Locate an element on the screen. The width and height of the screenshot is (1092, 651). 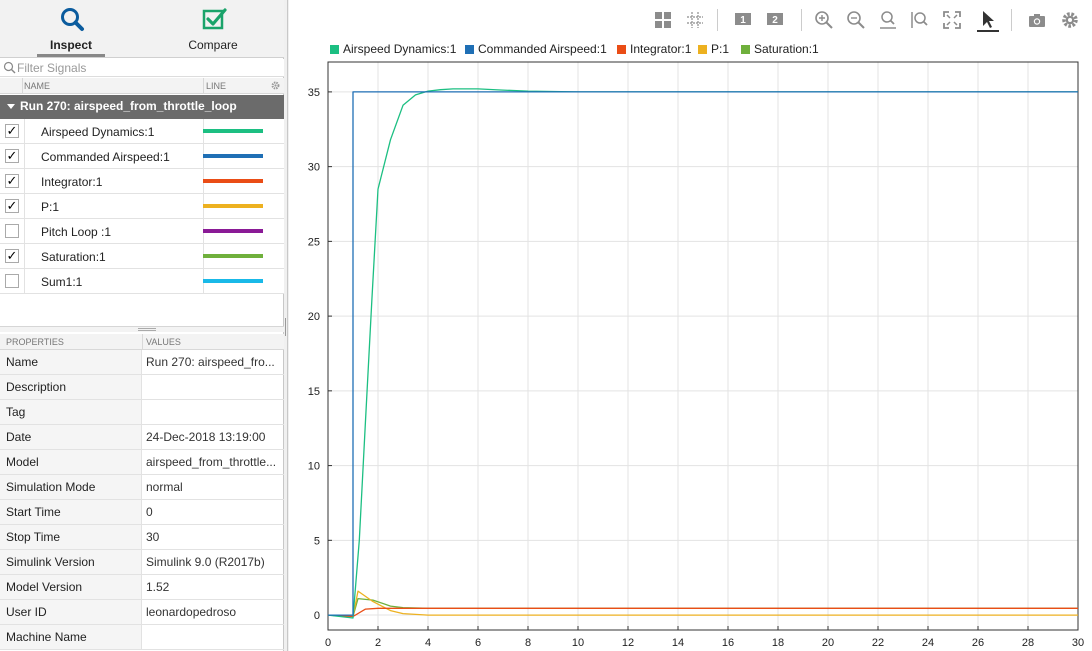
zoom-x-button is located at coordinates (920, 20).